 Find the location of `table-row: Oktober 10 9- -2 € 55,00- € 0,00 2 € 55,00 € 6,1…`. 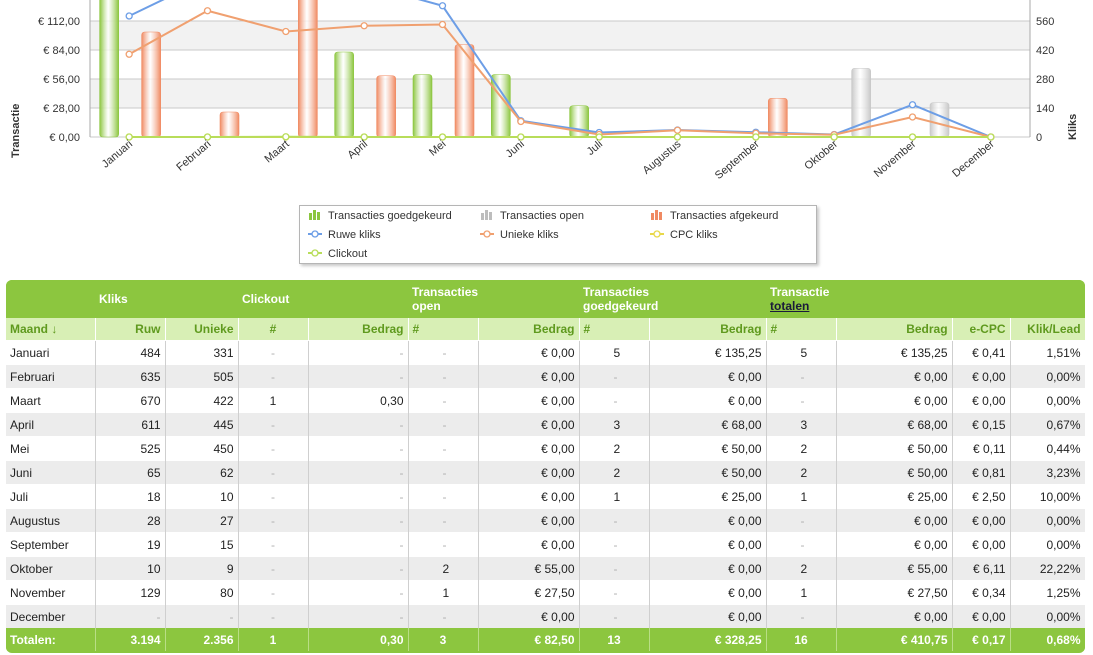

table-row: Oktober 10 9- -2 € 55,00- € 0,00 2 € 55,00 € 6,1… is located at coordinates (545, 568).